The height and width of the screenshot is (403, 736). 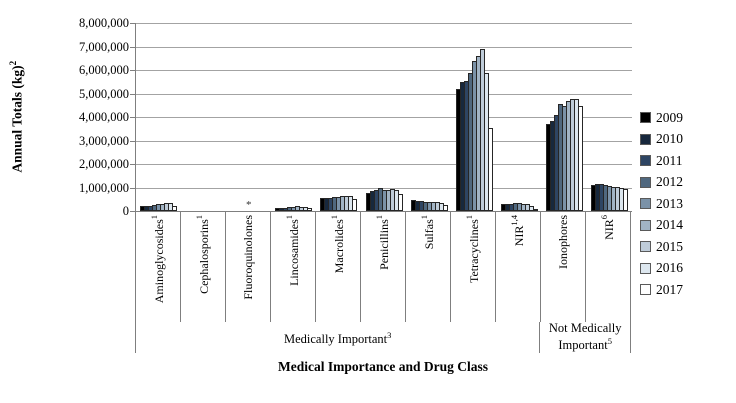 I want to click on legend-label: 2012, so click(x=669, y=182).